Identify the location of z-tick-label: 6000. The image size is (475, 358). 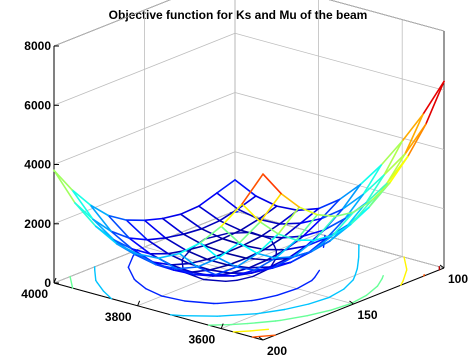
(37, 105).